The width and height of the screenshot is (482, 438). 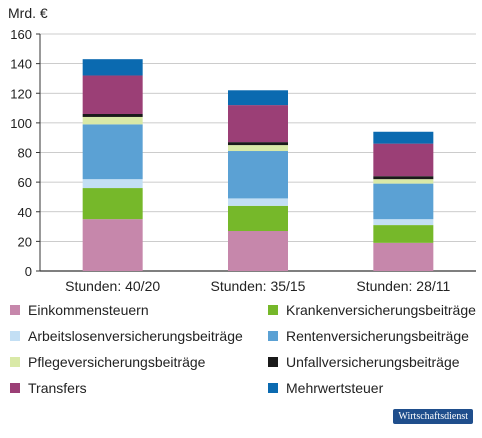 What do you see at coordinates (135, 336) in the screenshot?
I see `legend-label: Arbeitslosenversicherungsbeiträge` at bounding box center [135, 336].